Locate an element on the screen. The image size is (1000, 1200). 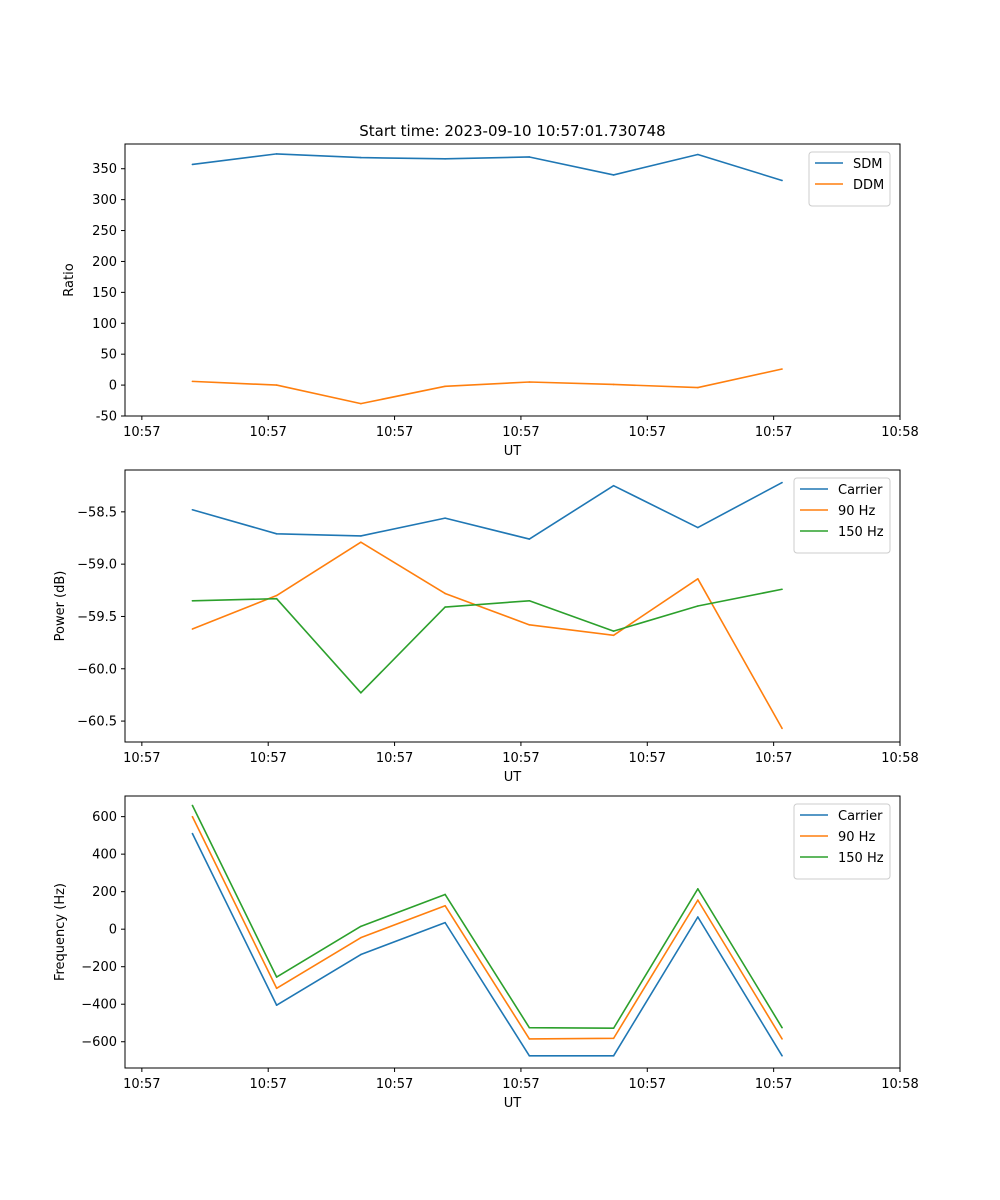
legend: Carrier 90 Hz 150 Hz is located at coordinates (842, 515).